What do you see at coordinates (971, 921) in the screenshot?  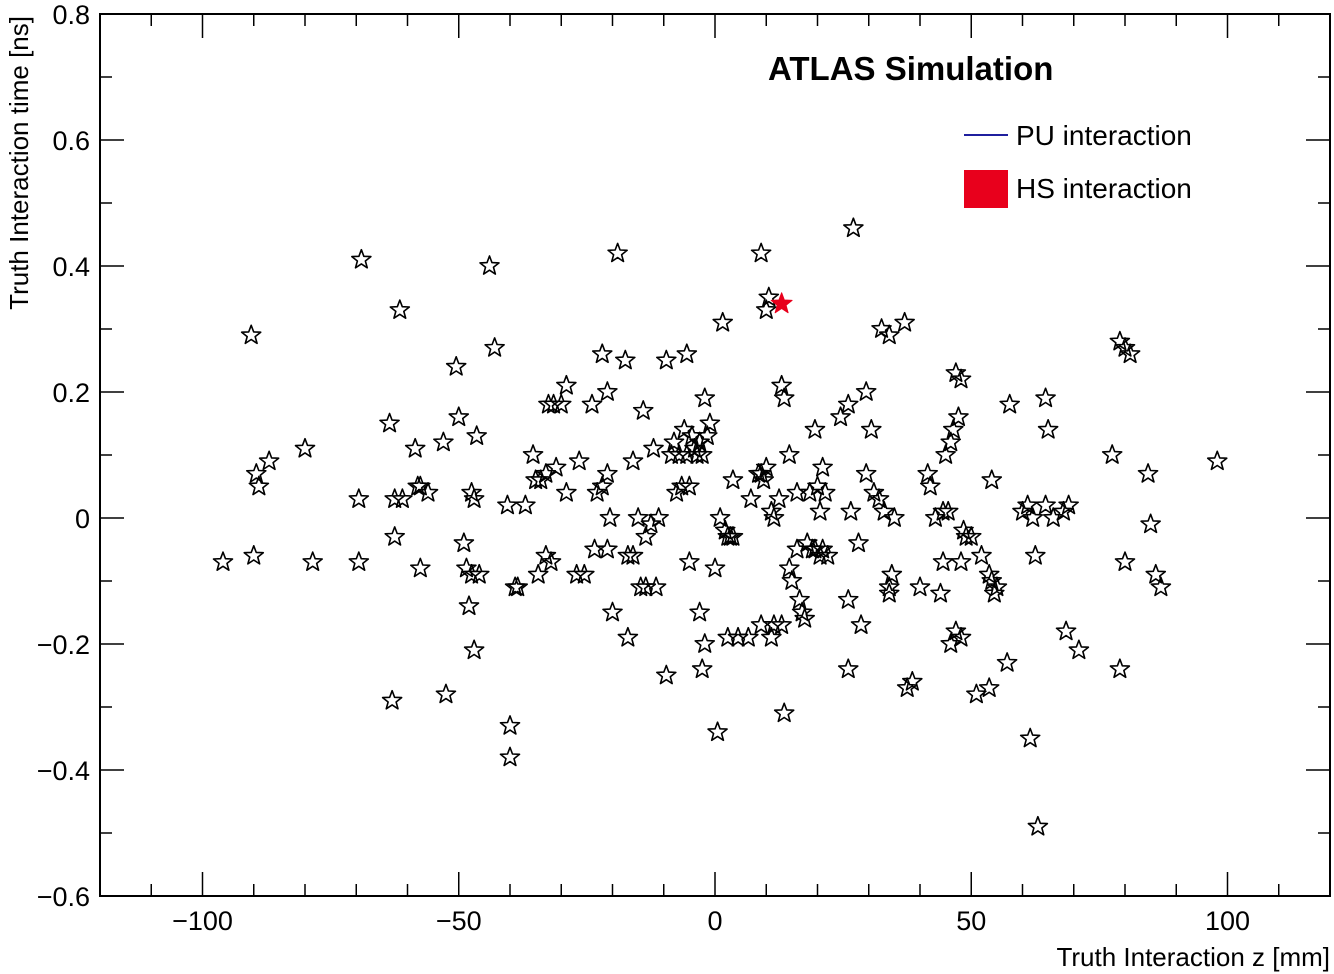 I see `x-tick-label: 50` at bounding box center [971, 921].